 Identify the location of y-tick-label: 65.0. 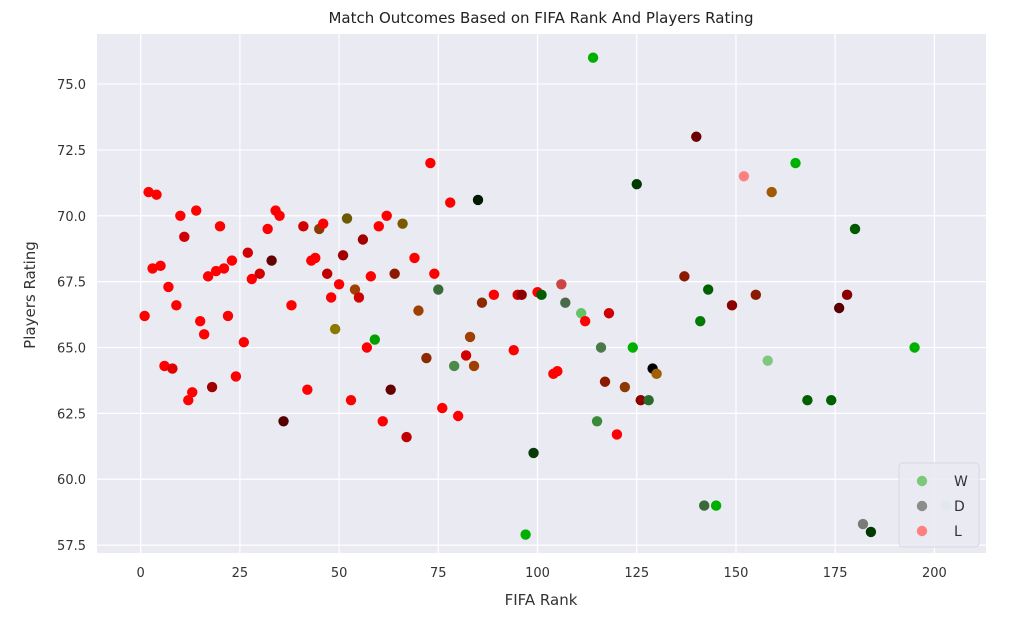
(71, 349).